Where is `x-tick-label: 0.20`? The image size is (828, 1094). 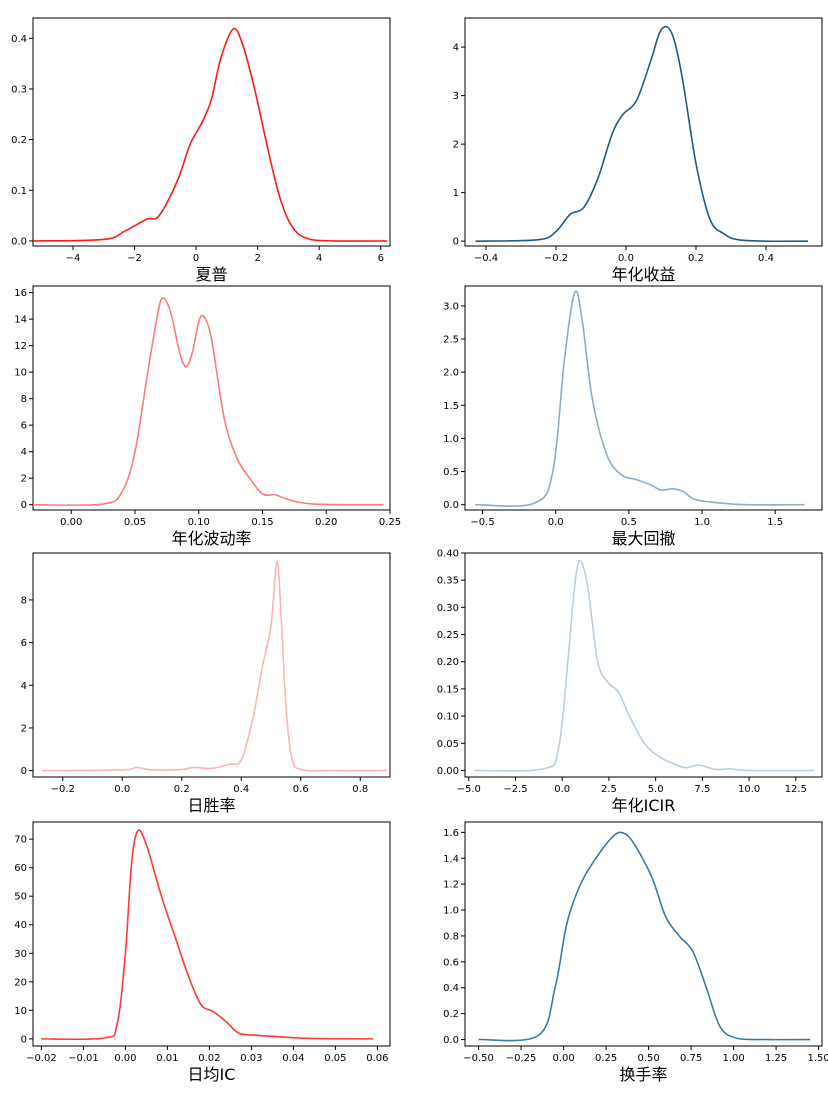 x-tick-label: 0.20 is located at coordinates (326, 522).